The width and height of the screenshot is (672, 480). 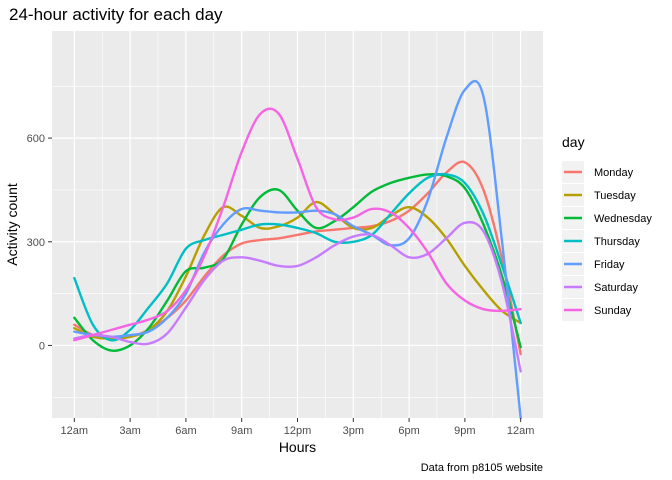 I want to click on y-tick-label: 600, so click(x=36, y=139).